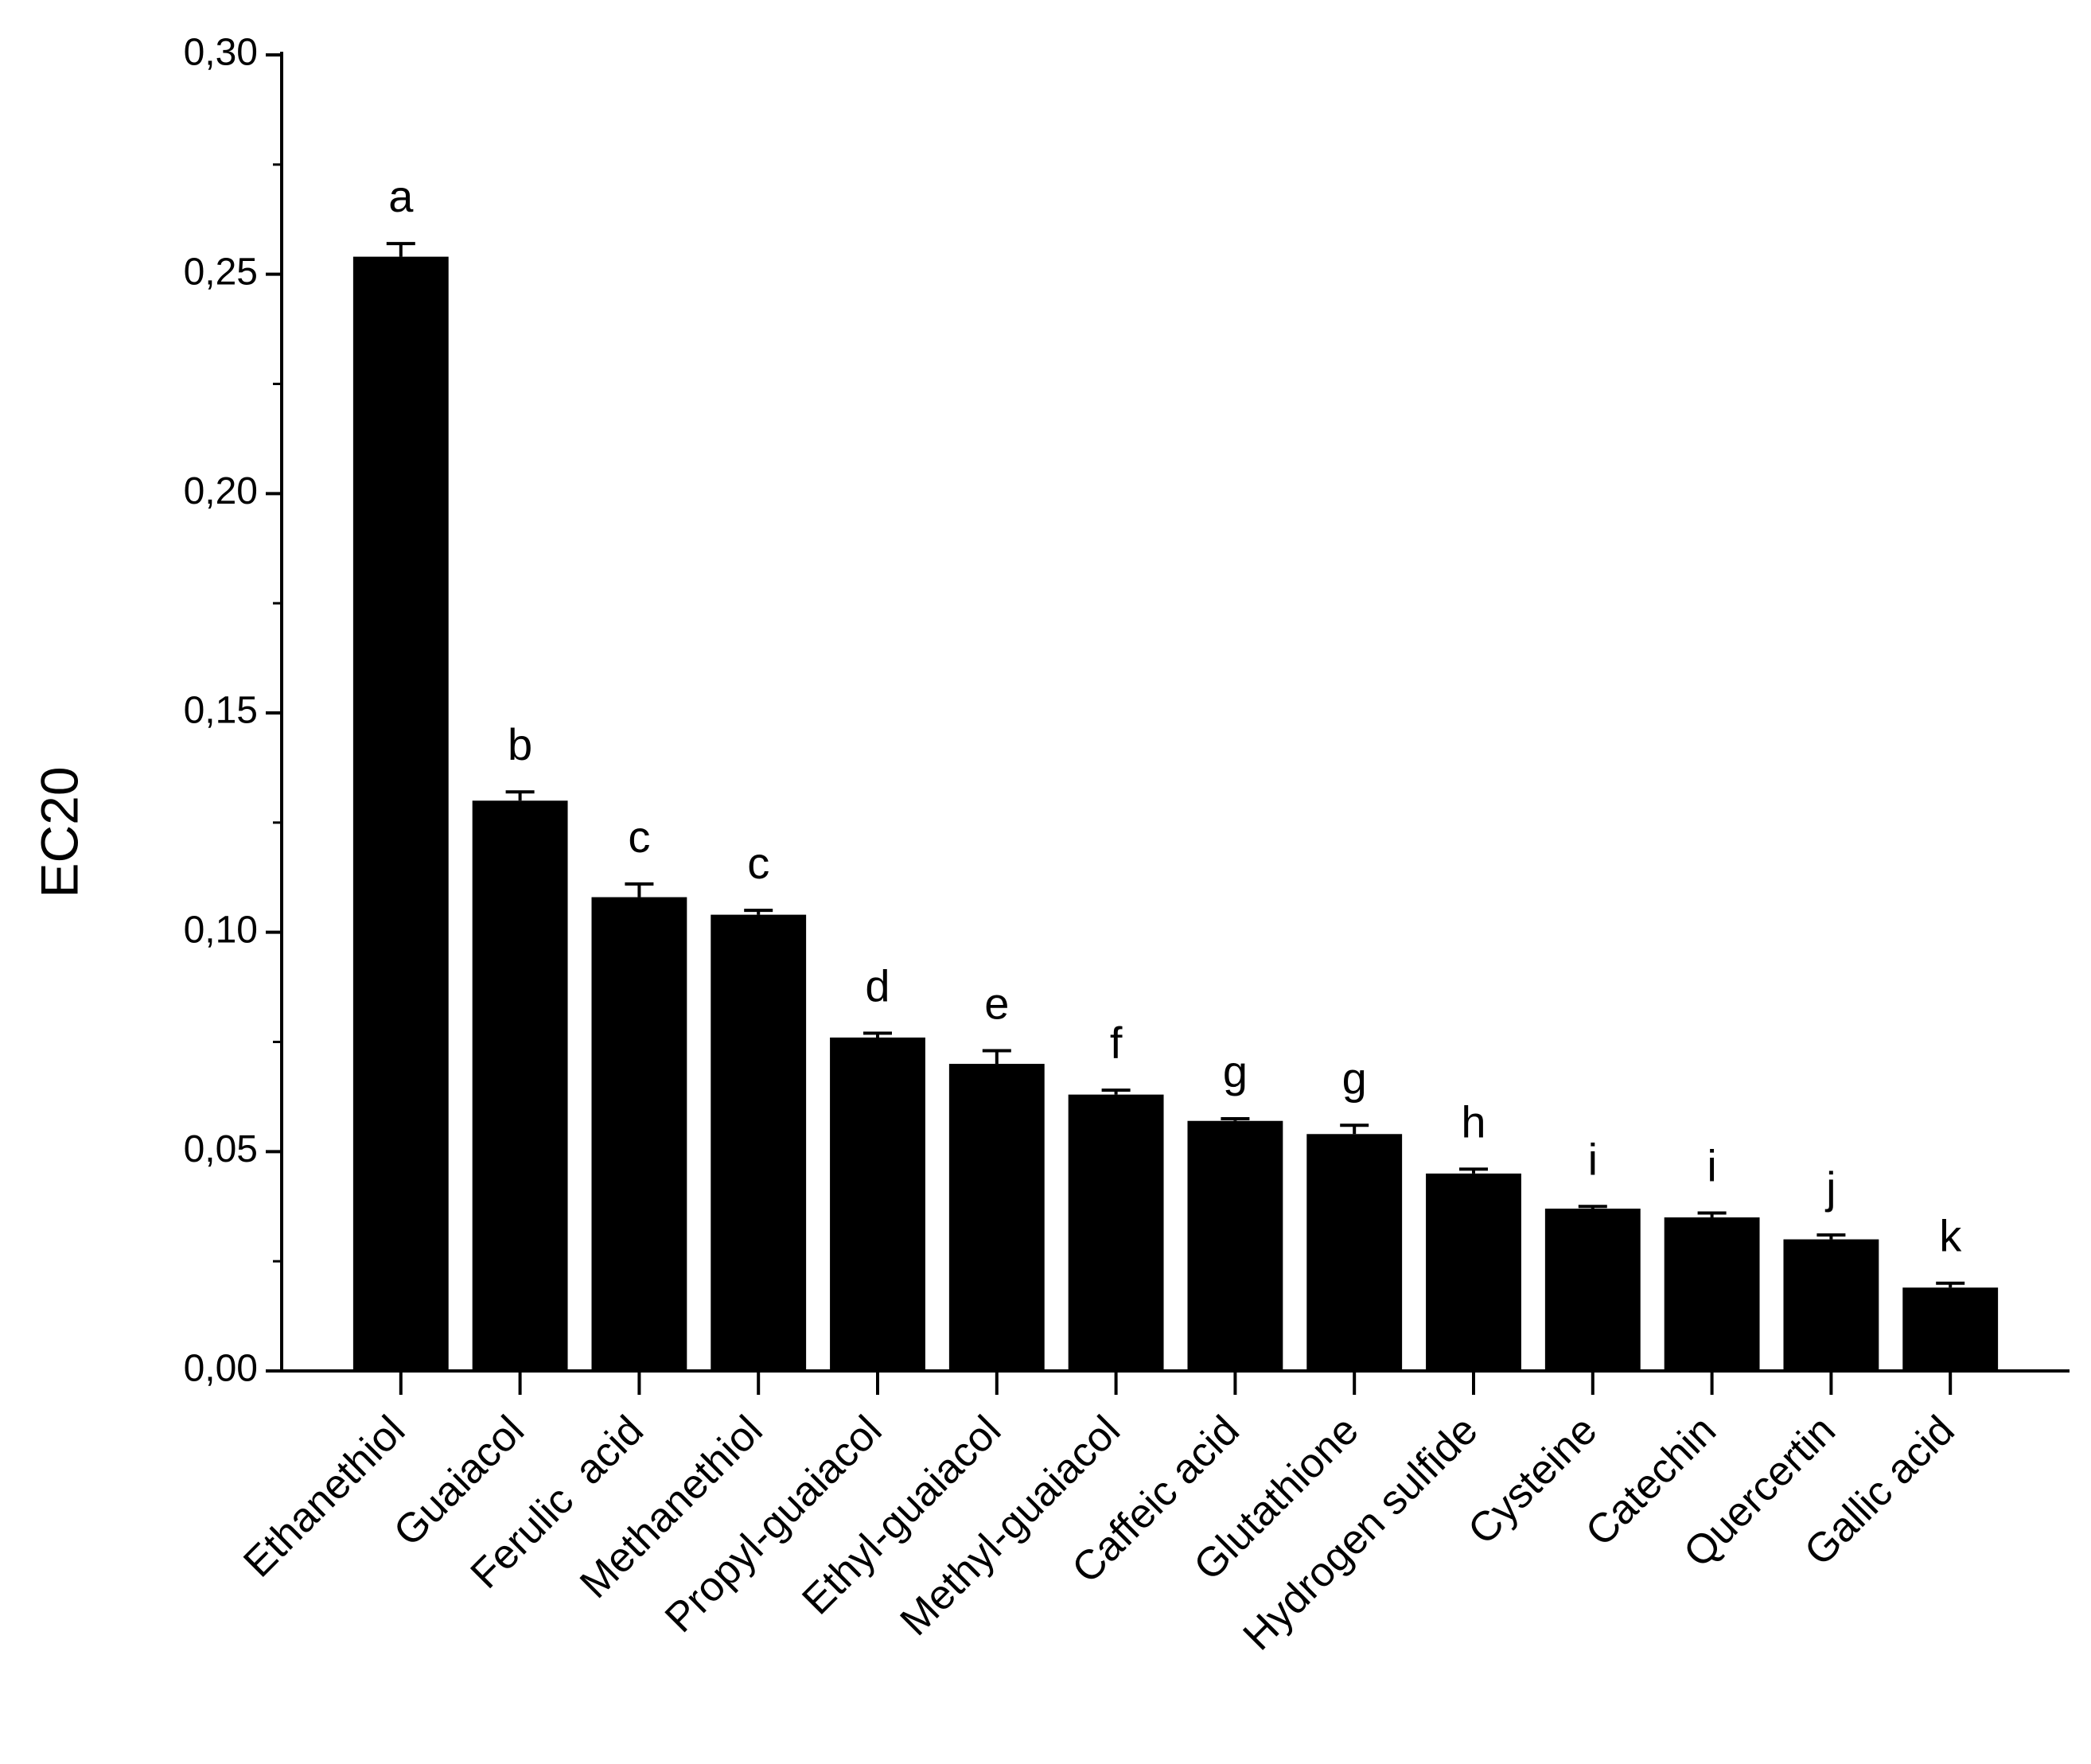 The width and height of the screenshot is (2091, 1764). I want to click on annotation: k, so click(1950, 1236).